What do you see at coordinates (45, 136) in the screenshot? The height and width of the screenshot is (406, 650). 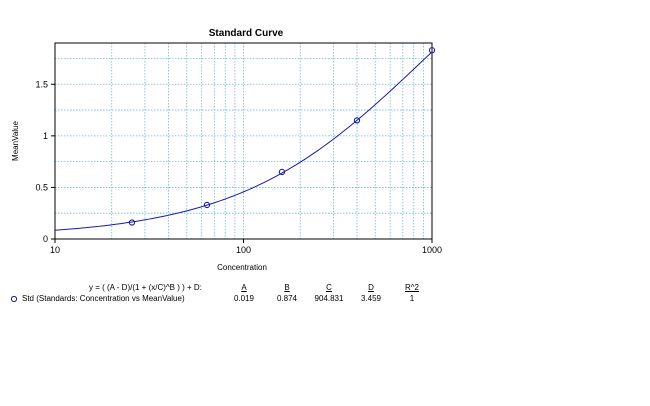 I see `y-tick-label: 1` at bounding box center [45, 136].